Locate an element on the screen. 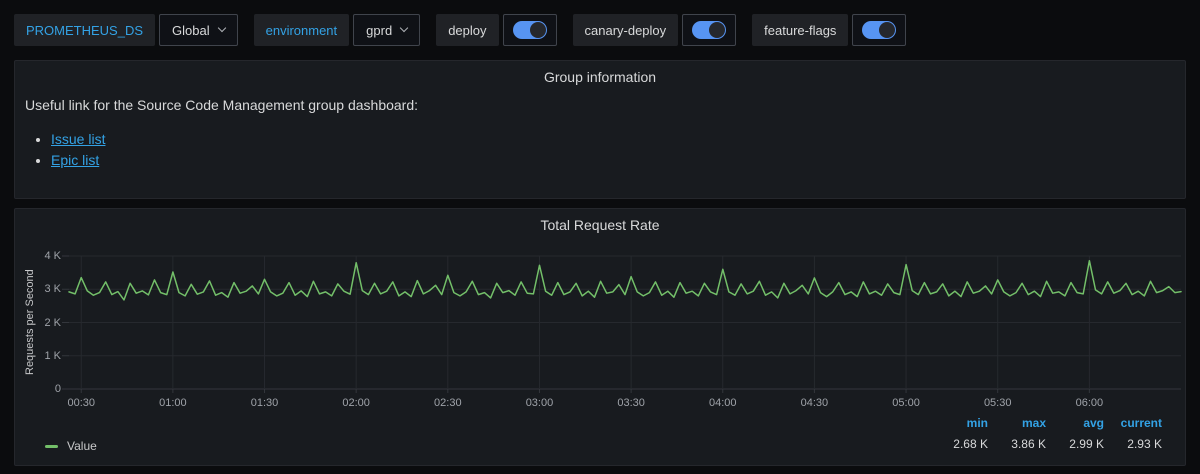 This screenshot has height=474, width=1200. stat-header-min: min is located at coordinates (977, 423).